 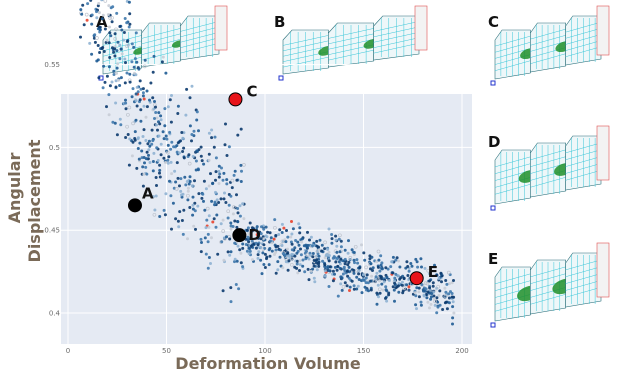 I want to click on end-cap, so click(x=603, y=270).